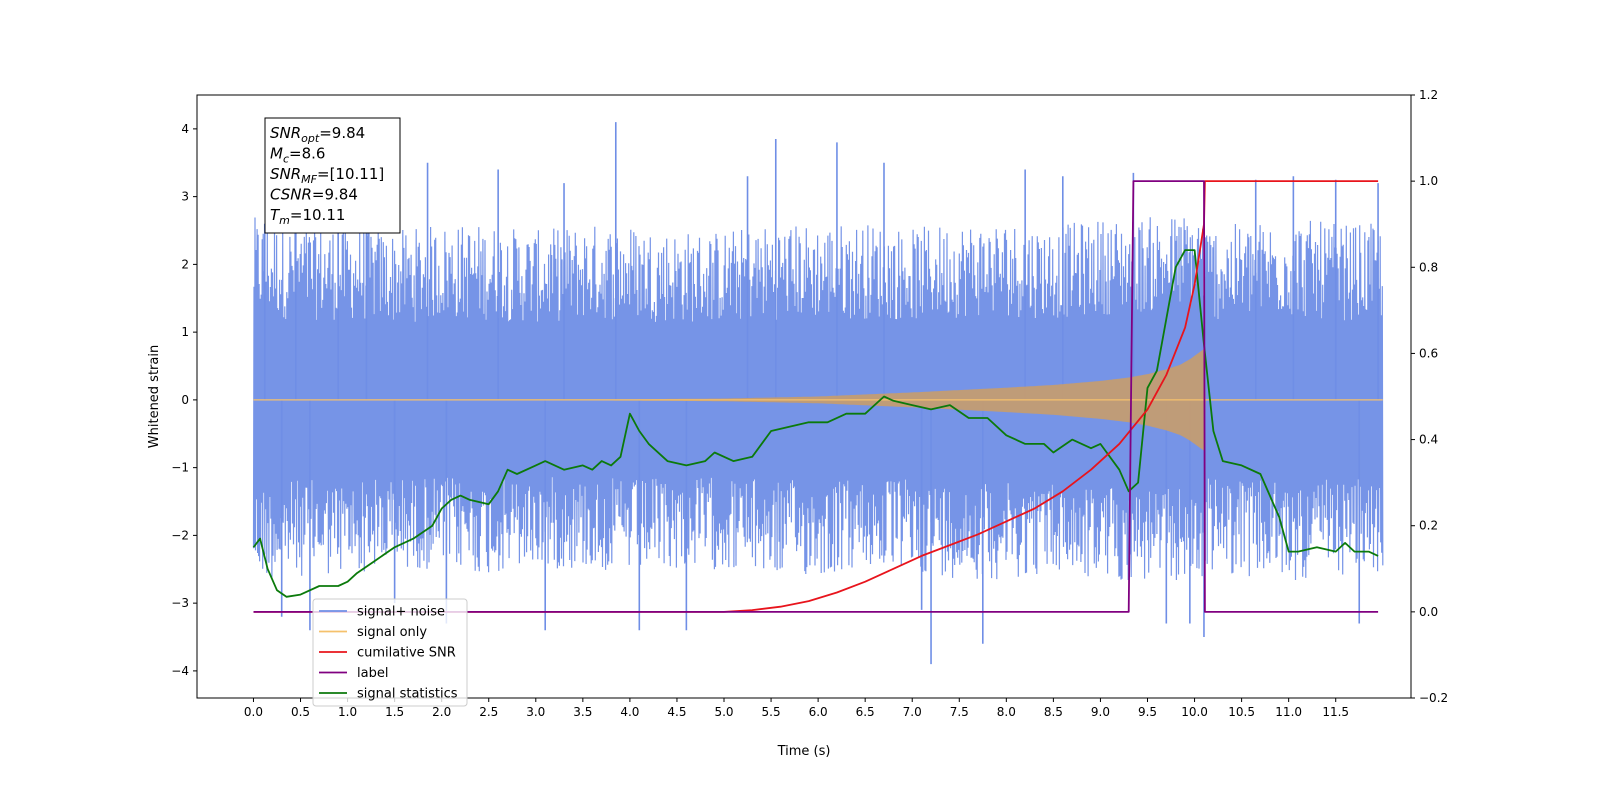 The height and width of the screenshot is (805, 1600). I want to click on x-tick-label: 7.0, so click(912, 712).